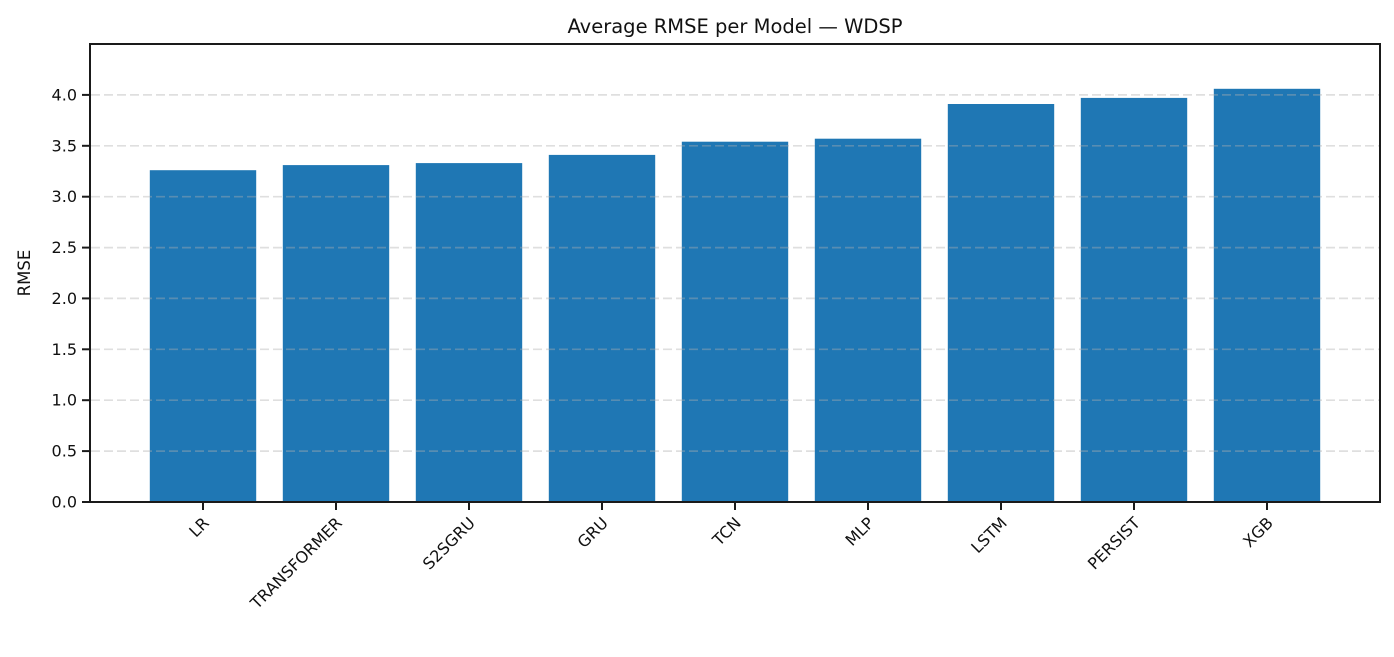 This screenshot has height=657, width=1394. Describe the element at coordinates (860, 531) in the screenshot. I see `x-tick-label-mlp: MLP` at that location.